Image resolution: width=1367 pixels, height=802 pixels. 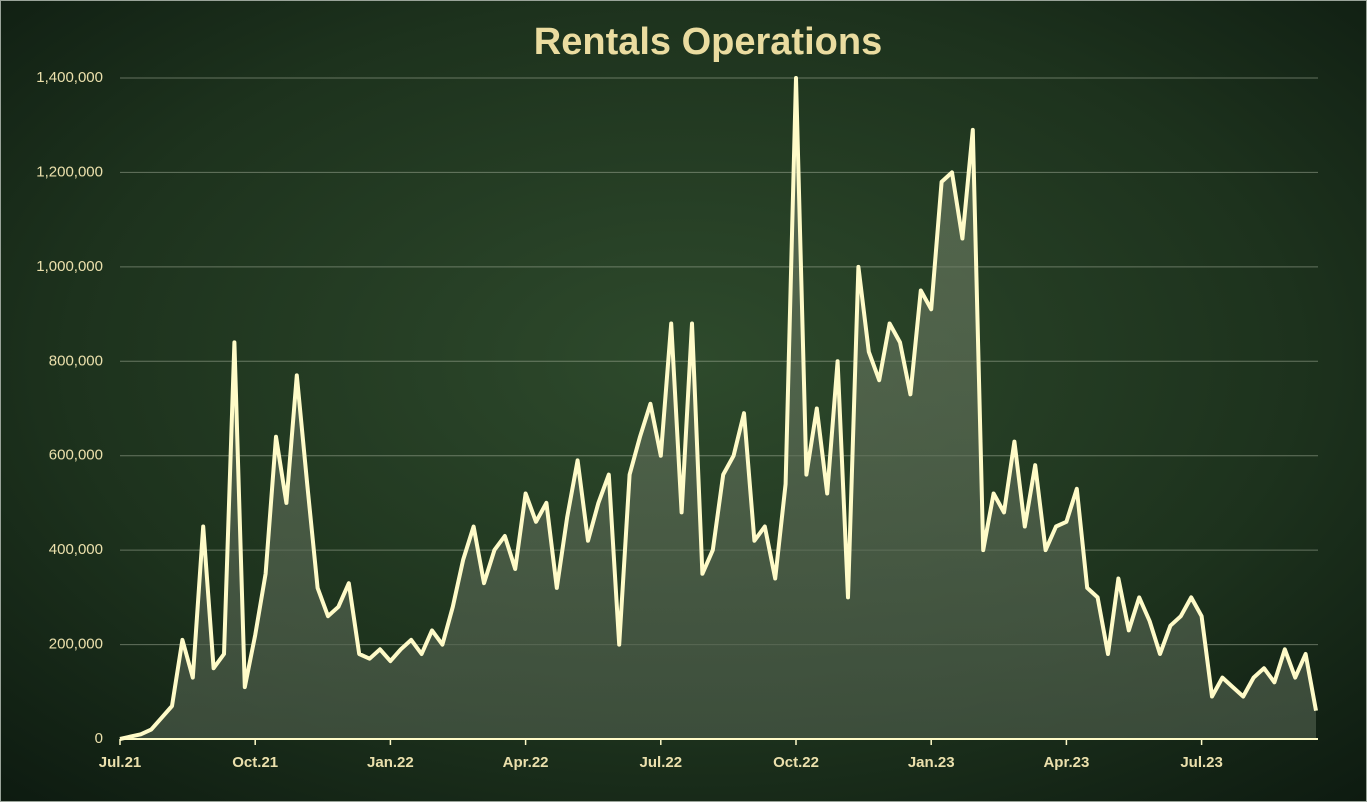 What do you see at coordinates (99, 738) in the screenshot?
I see `y-tick-label: 0` at bounding box center [99, 738].